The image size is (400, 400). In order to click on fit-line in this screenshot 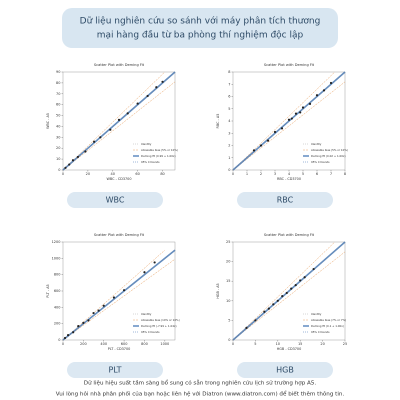, I will do `click(119, 295)`.